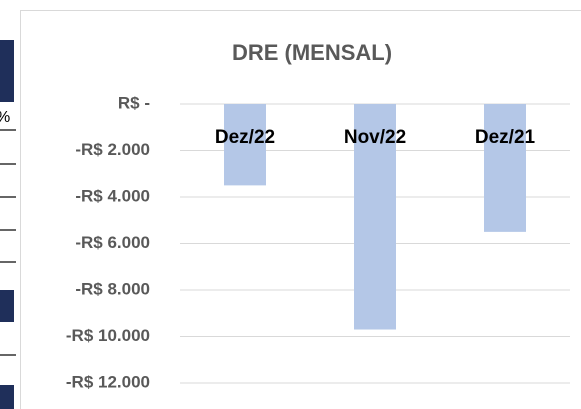  I want to click on y-tick-label: -R$ 8.000, so click(112, 288).